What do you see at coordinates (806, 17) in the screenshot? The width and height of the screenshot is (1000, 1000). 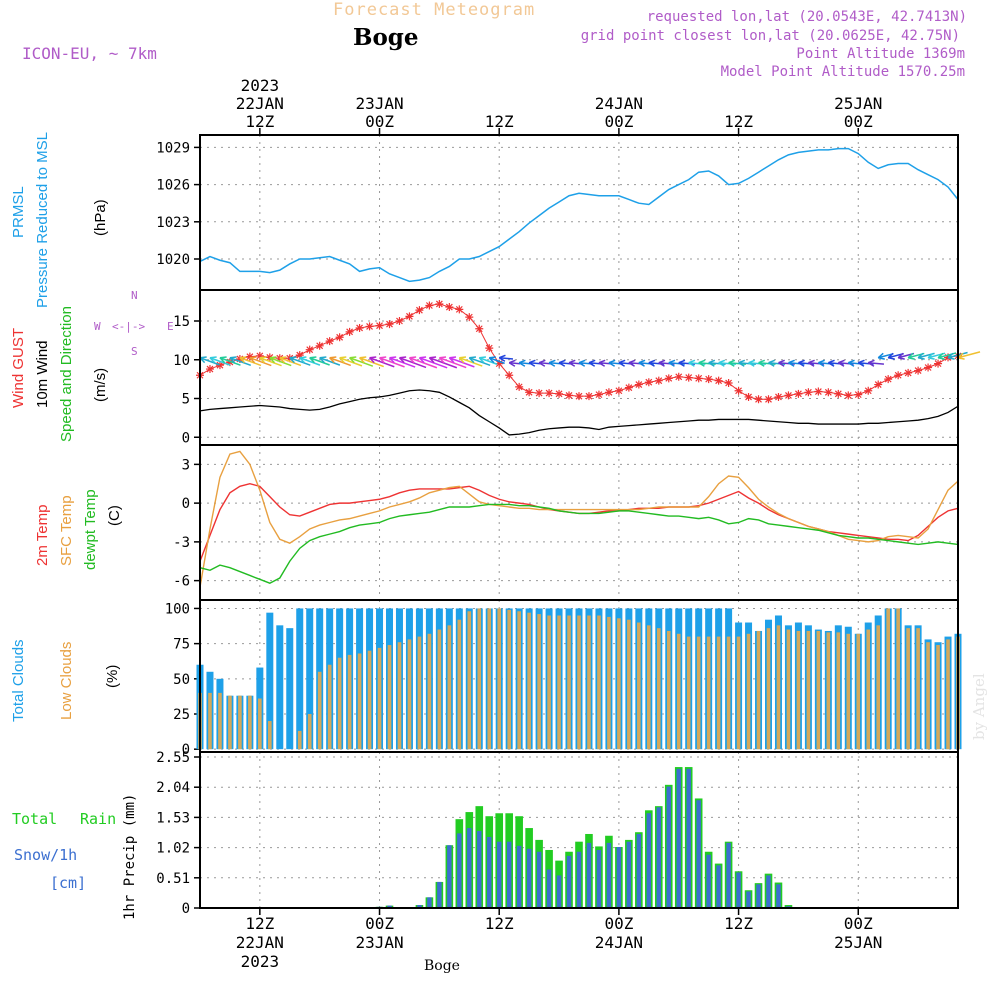 I see `requested-coords: requested lon,lat (20.0543E, 42.7413N)` at bounding box center [806, 17].